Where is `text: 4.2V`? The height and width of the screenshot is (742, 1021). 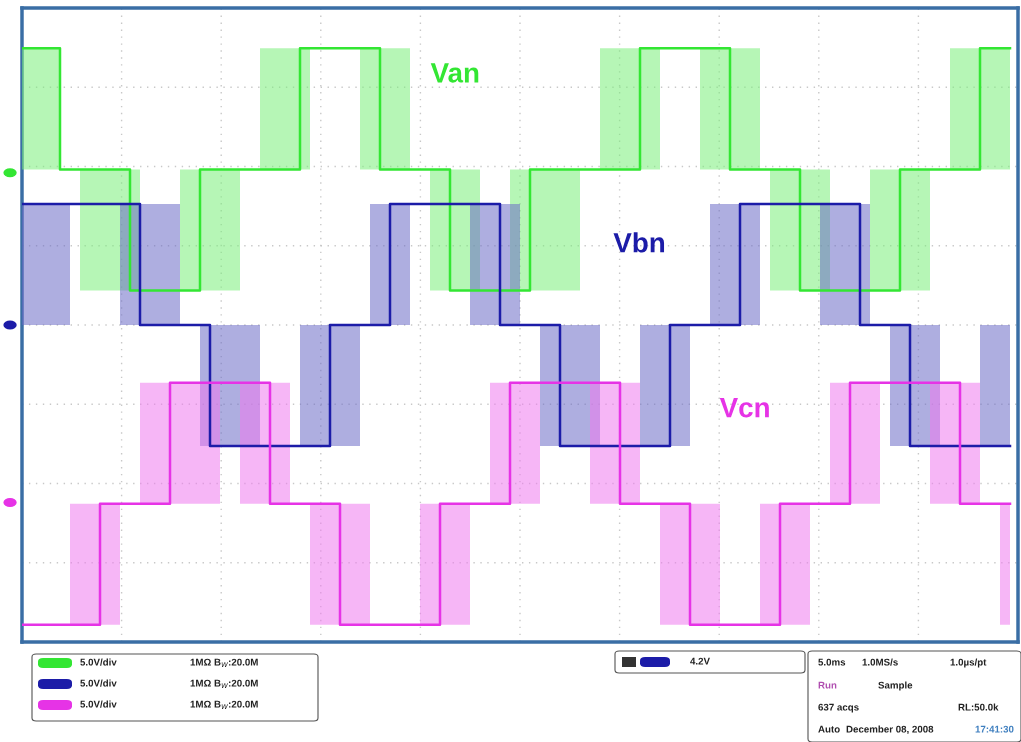 text: 4.2V is located at coordinates (700, 661).